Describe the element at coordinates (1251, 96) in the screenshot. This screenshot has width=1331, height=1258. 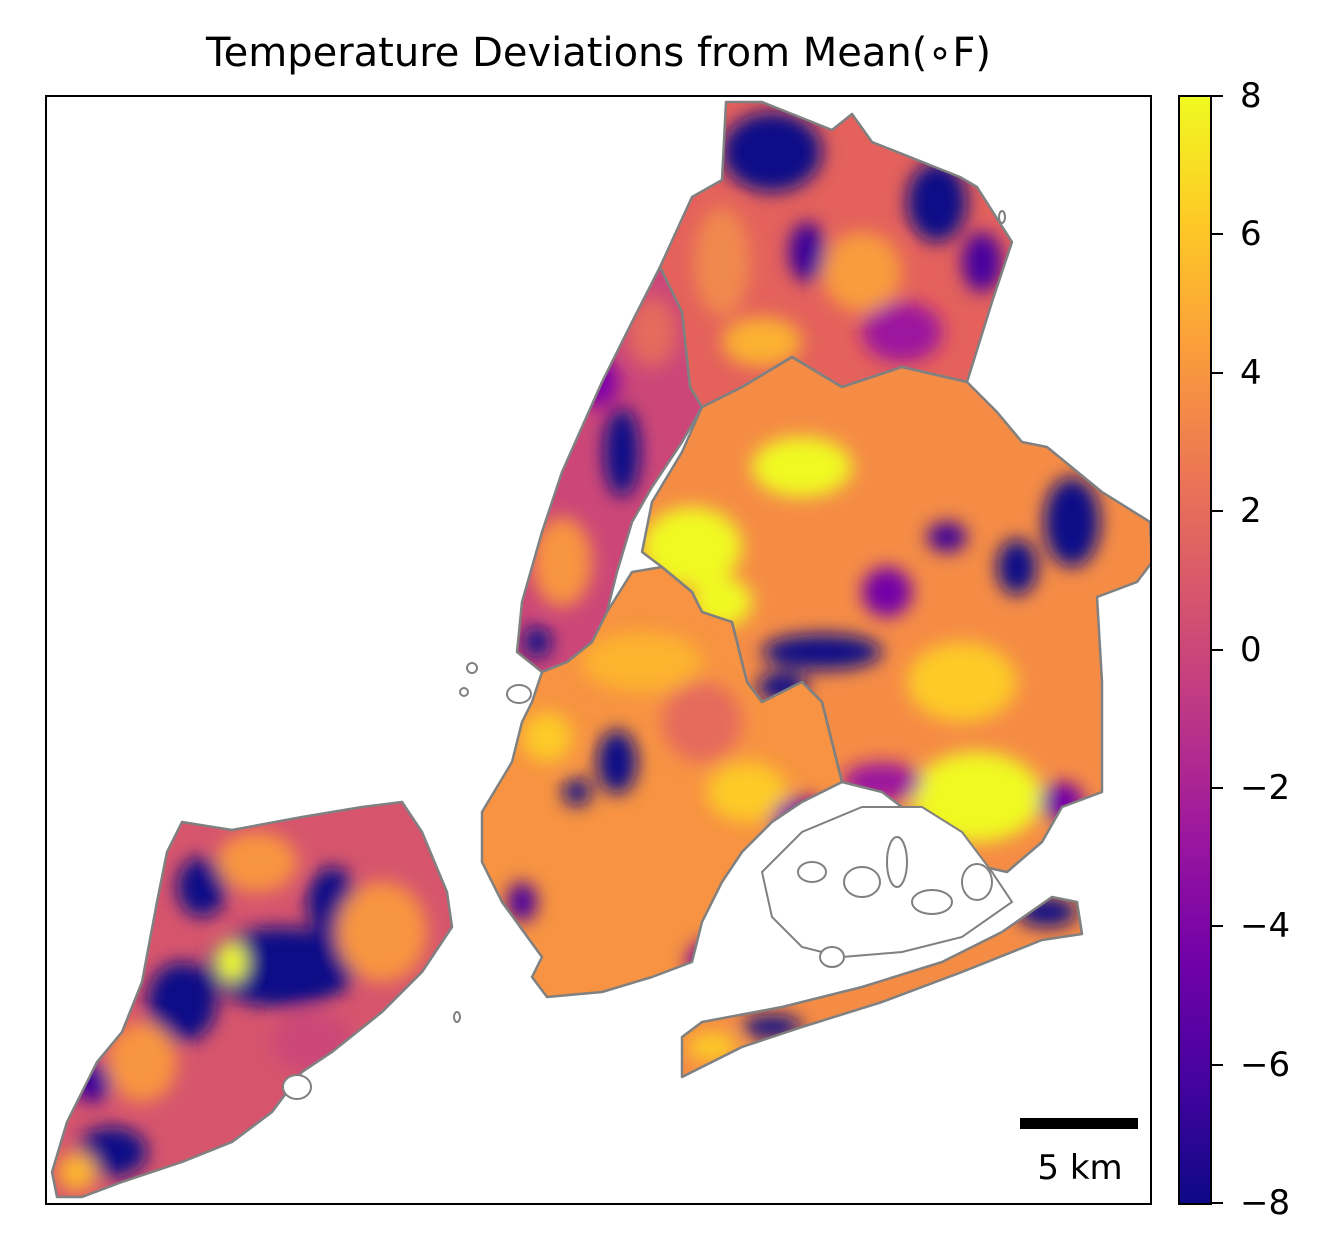
I see `colorbar-tick-label: 8` at that location.